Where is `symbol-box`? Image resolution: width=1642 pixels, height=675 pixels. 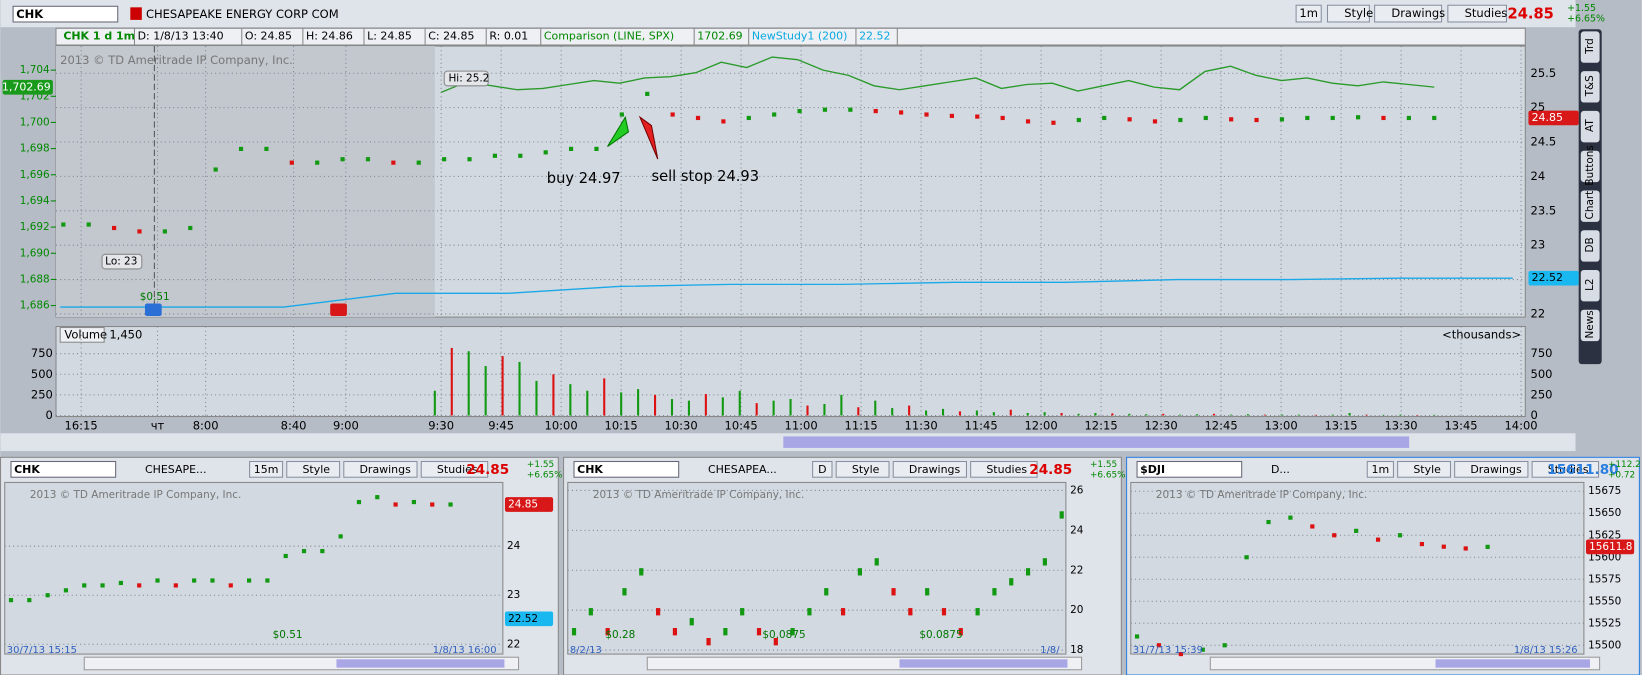
symbol-box is located at coordinates (65, 14).